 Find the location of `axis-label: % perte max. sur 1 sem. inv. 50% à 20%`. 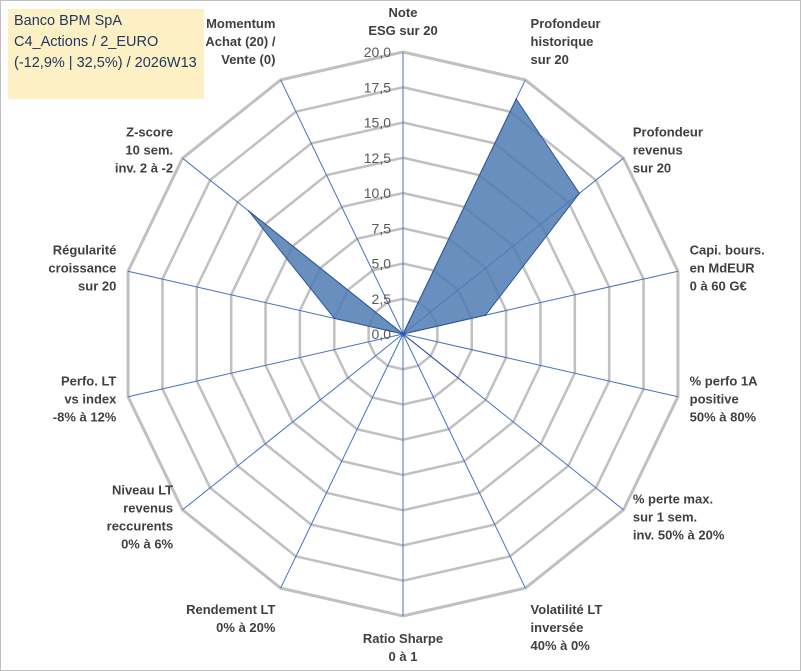

axis-label: % perte max. sur 1 sem. inv. 50% à 20% is located at coordinates (679, 516).